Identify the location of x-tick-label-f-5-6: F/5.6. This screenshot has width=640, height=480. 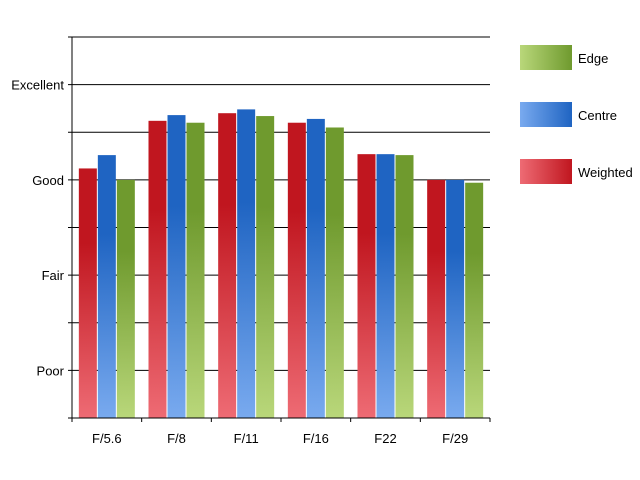
(107, 438).